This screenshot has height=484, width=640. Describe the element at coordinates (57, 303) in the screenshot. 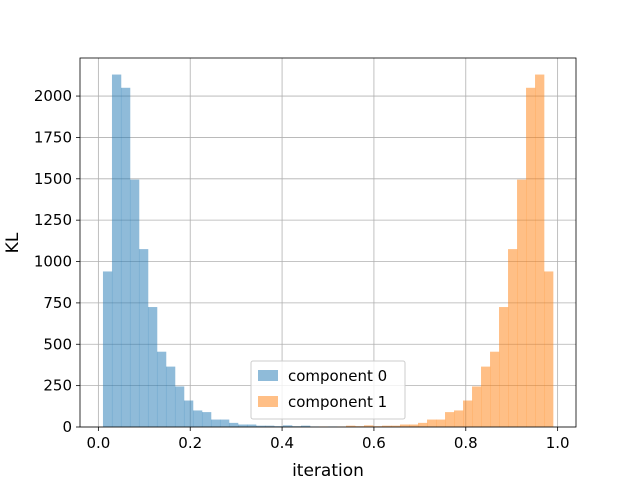

I see `y-tick-label: 750` at that location.